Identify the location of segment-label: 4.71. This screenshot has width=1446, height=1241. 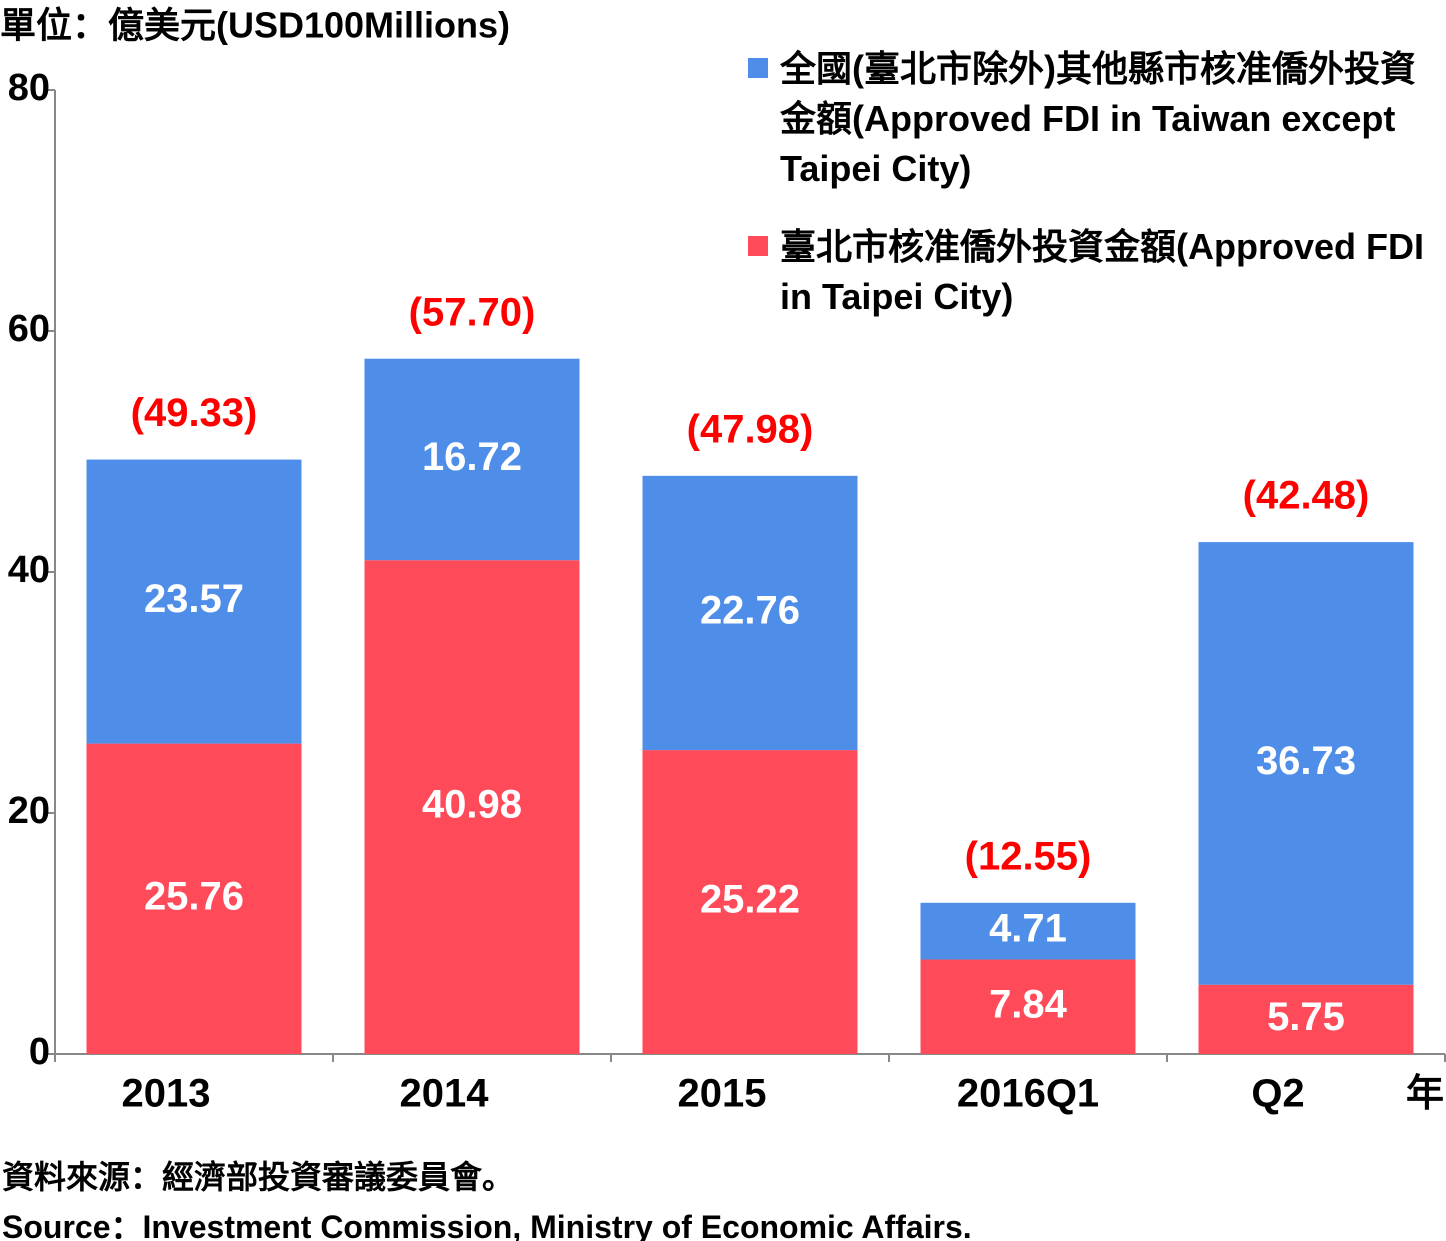
(1028, 929).